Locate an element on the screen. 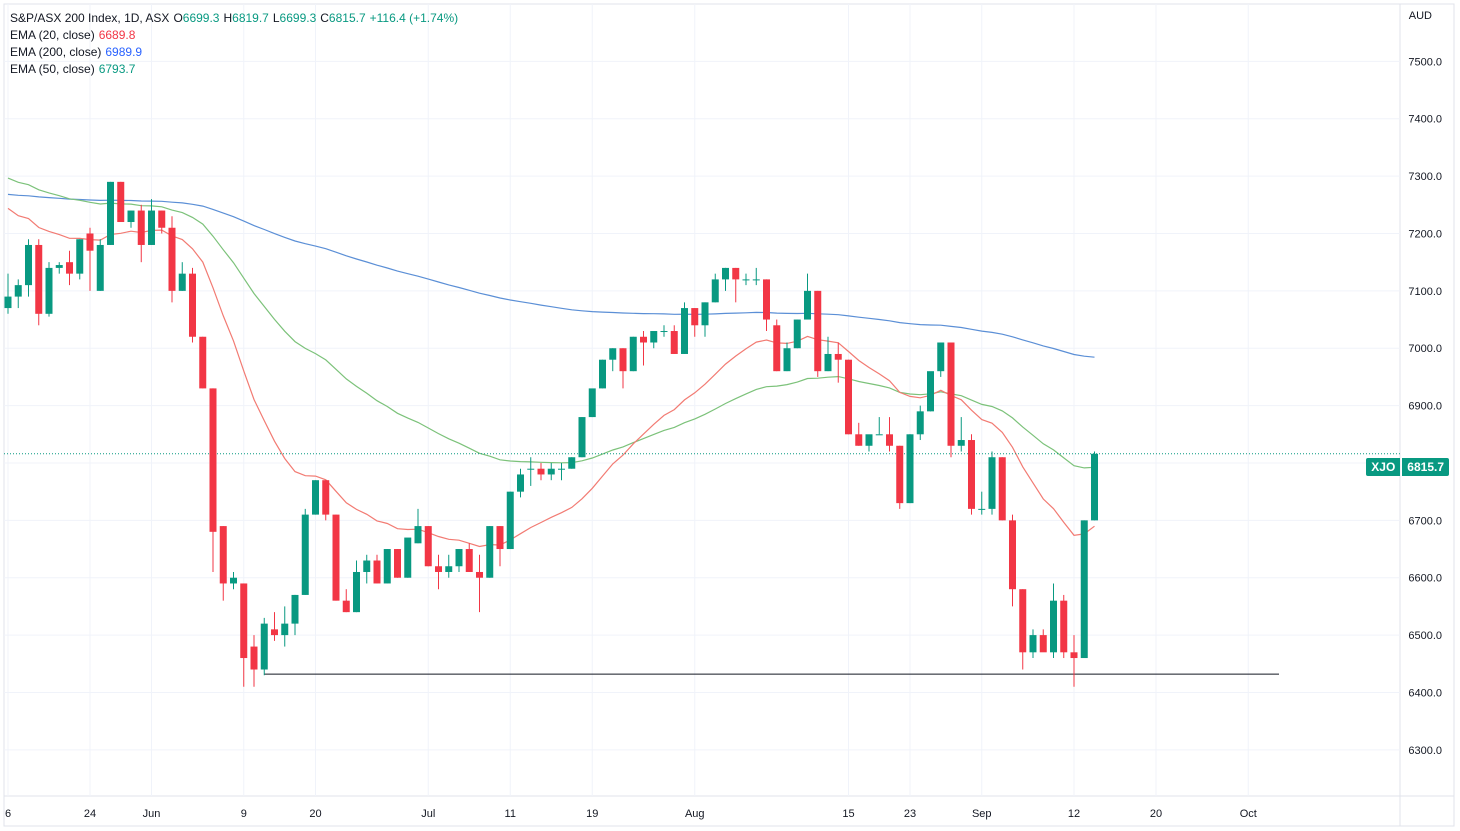  ema20-value: 6689.8 is located at coordinates (117, 35).